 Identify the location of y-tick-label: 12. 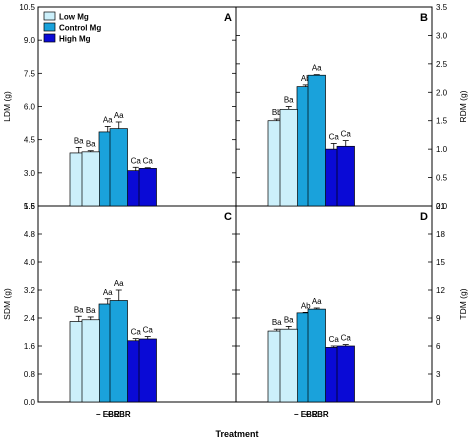
(440, 290).